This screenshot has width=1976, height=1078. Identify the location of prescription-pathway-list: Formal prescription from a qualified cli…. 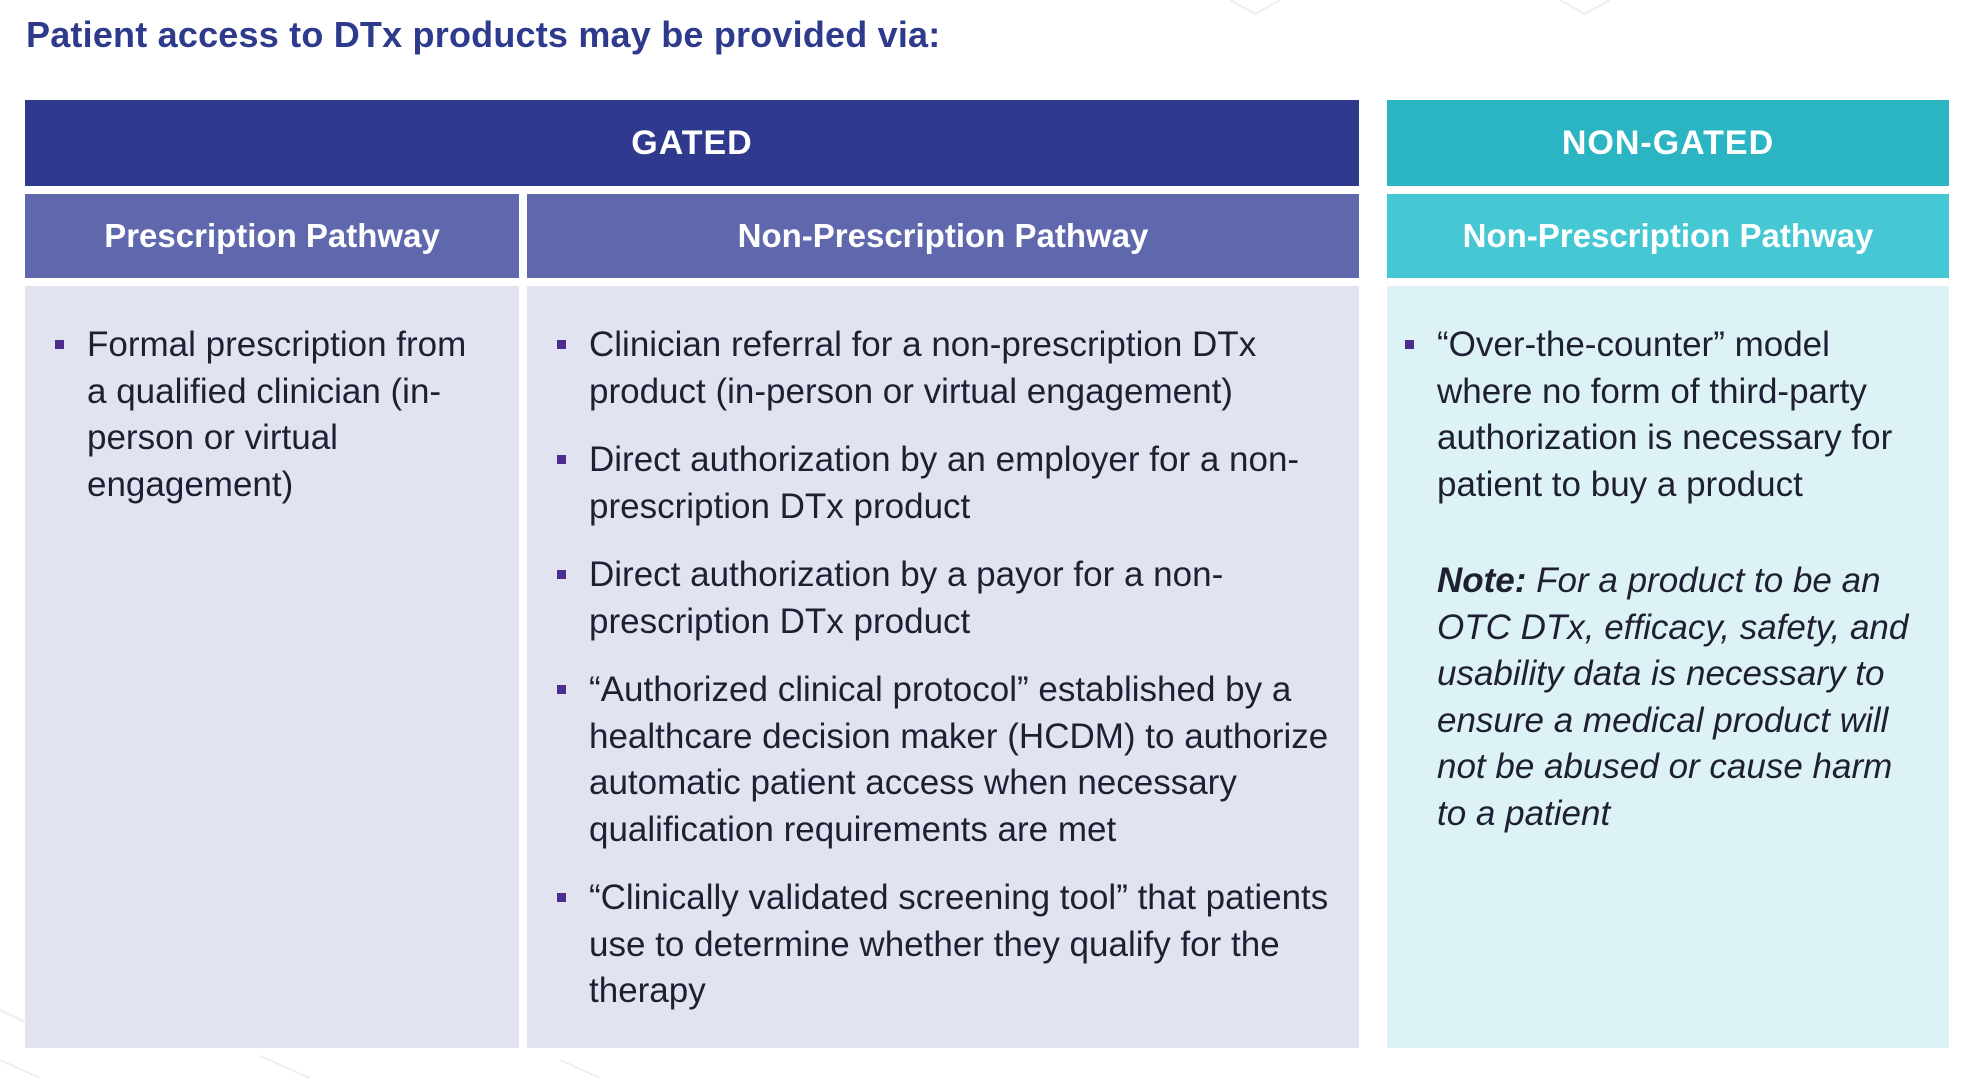
(267, 415).